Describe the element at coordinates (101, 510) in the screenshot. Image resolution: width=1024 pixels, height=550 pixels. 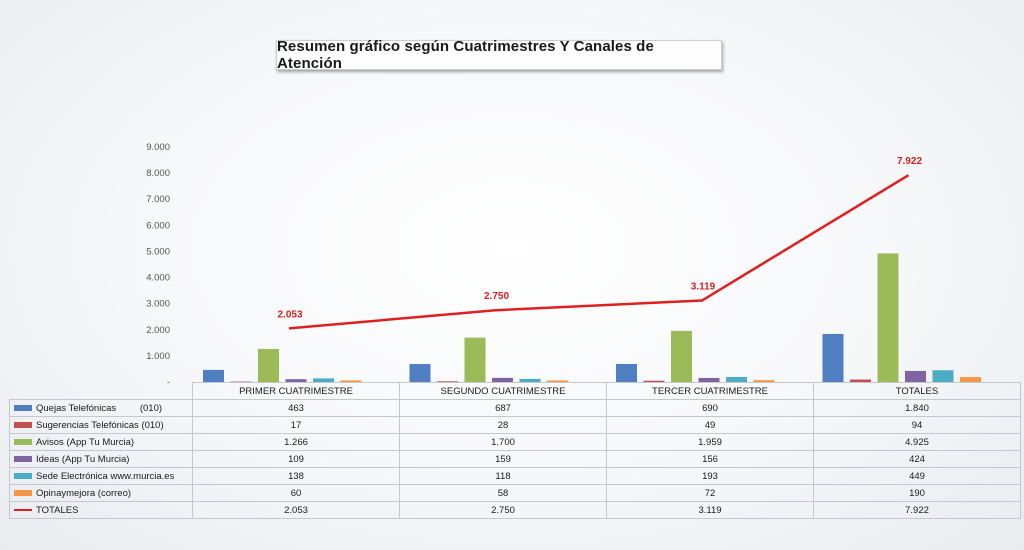
I see `series-legend-cell: TOTALES` at that location.